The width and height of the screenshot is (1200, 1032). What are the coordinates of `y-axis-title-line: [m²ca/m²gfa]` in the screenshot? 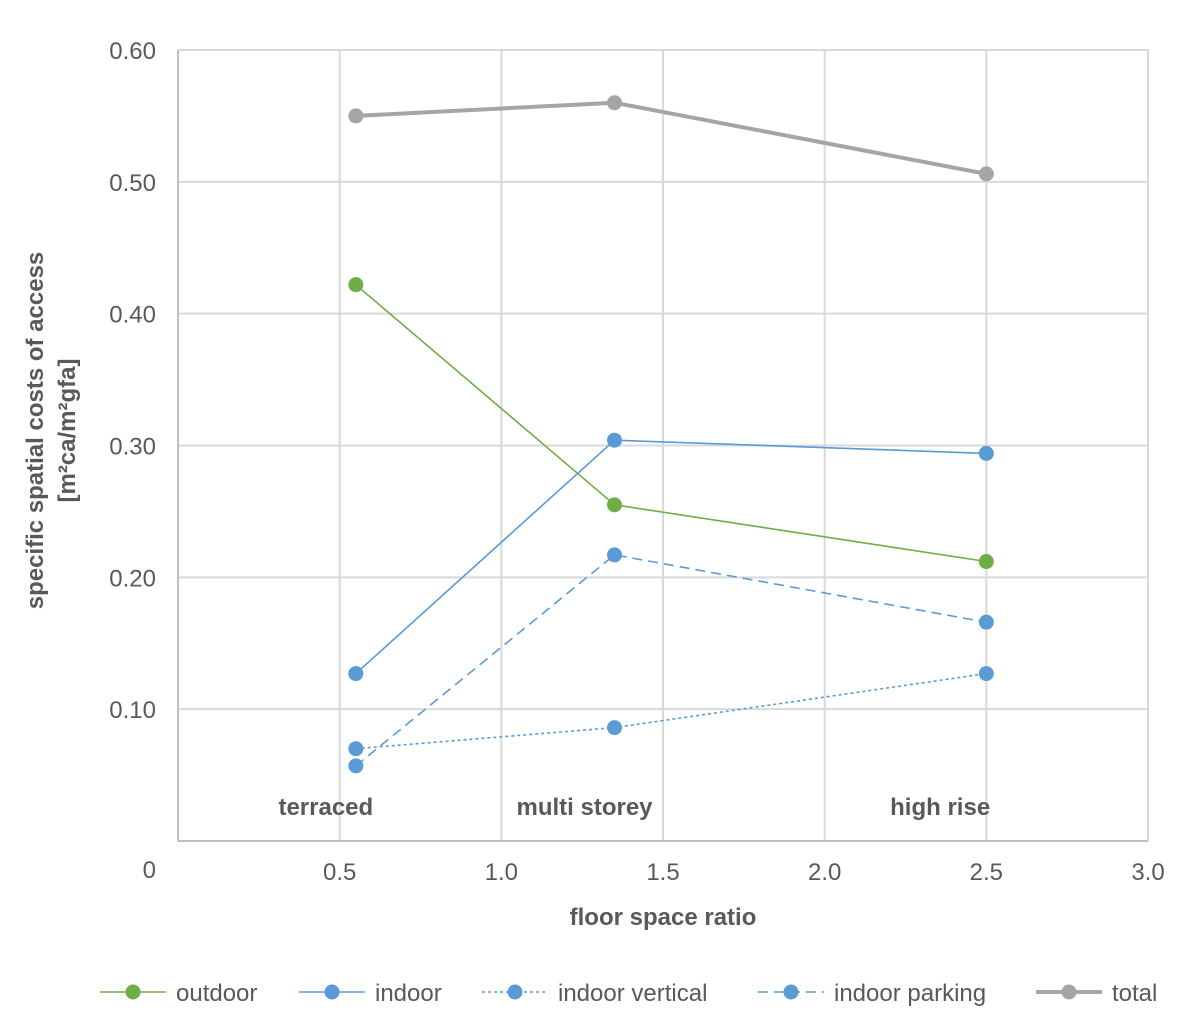 It's located at (67, 430).